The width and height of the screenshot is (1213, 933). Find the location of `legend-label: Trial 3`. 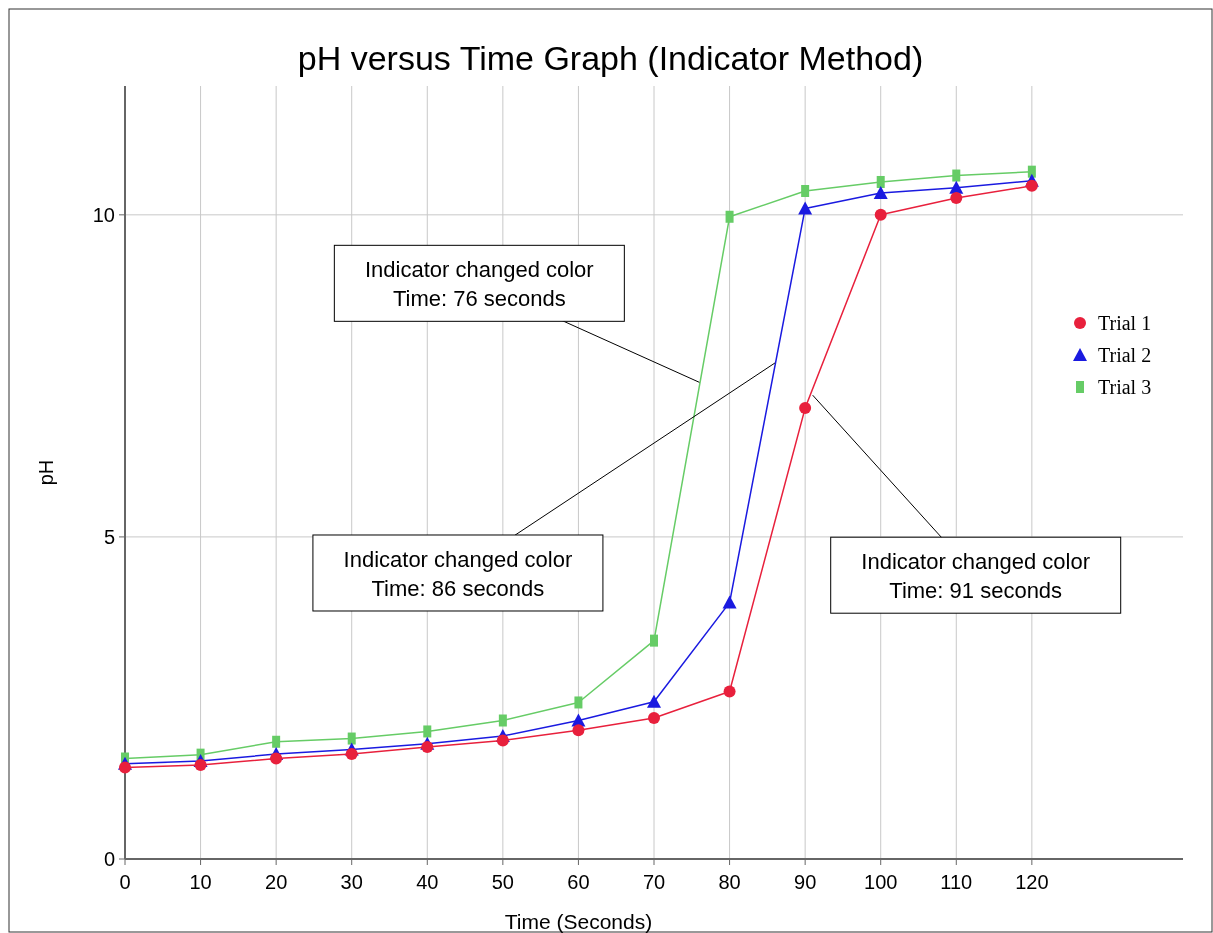

legend-label: Trial 3 is located at coordinates (1125, 387).